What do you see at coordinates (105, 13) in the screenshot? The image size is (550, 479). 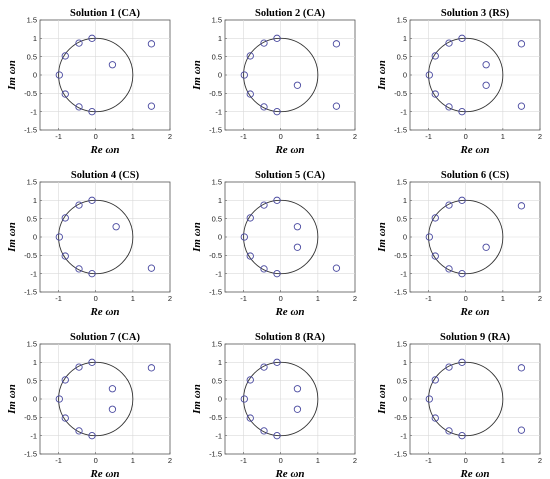 I see `chart-title: Solution 1 (CA)` at bounding box center [105, 13].